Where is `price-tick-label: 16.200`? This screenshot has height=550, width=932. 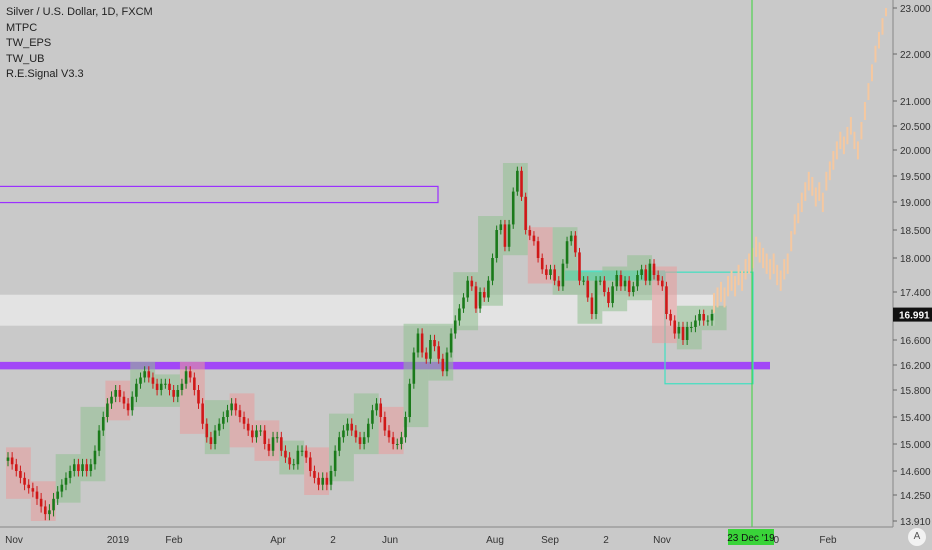 price-tick-label: 16.200 is located at coordinates (915, 366).